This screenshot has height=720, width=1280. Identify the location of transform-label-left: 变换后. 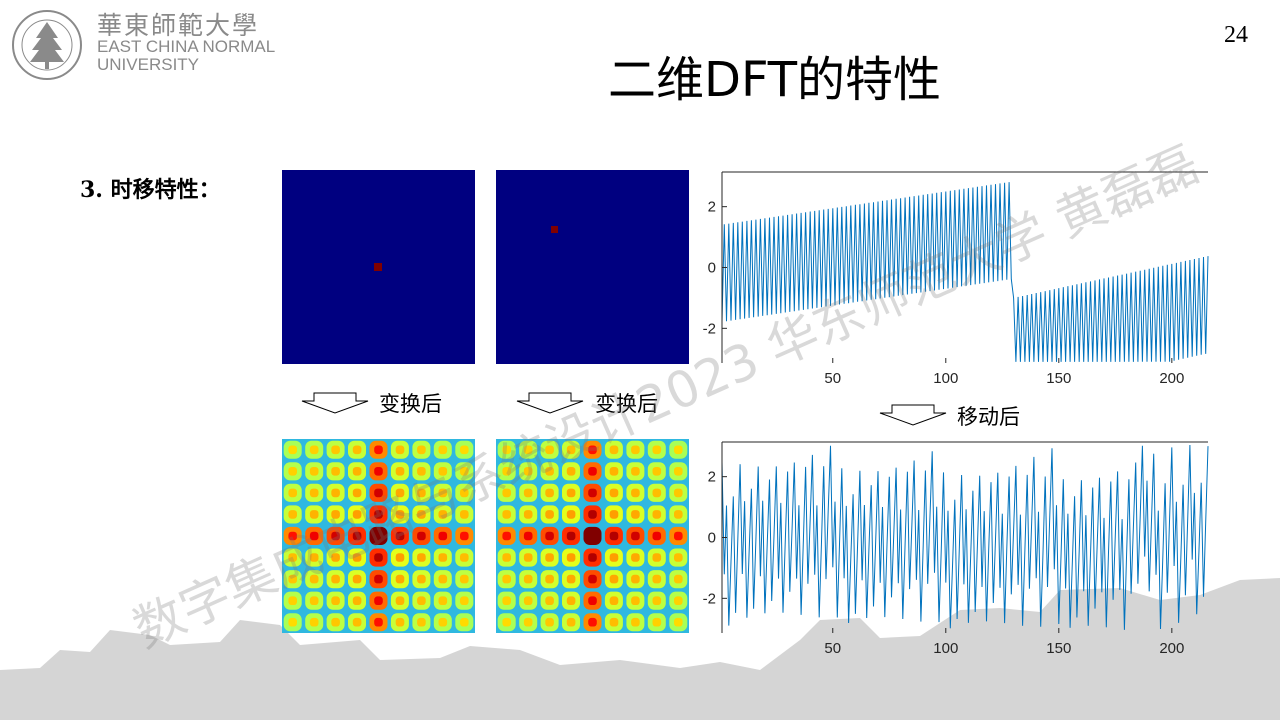
(410, 404).